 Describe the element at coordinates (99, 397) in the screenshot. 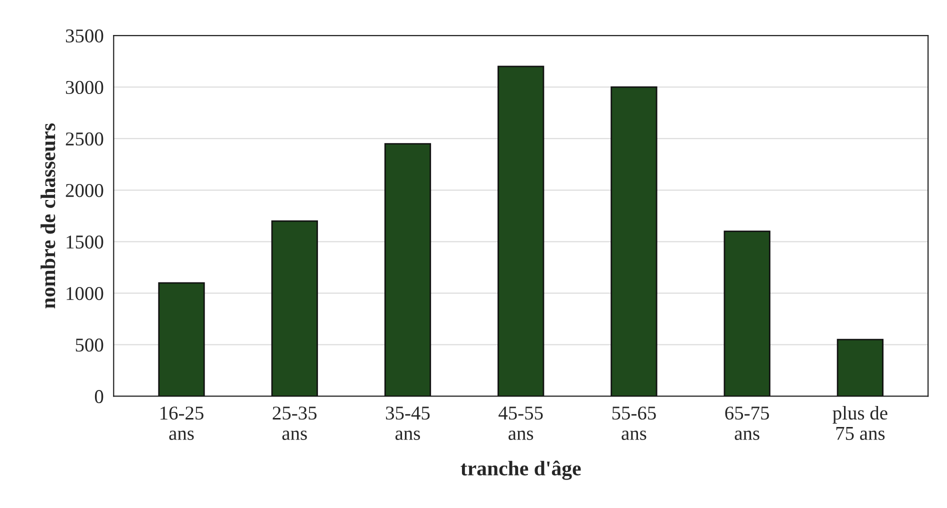

I see `y-tick-label: 0` at that location.